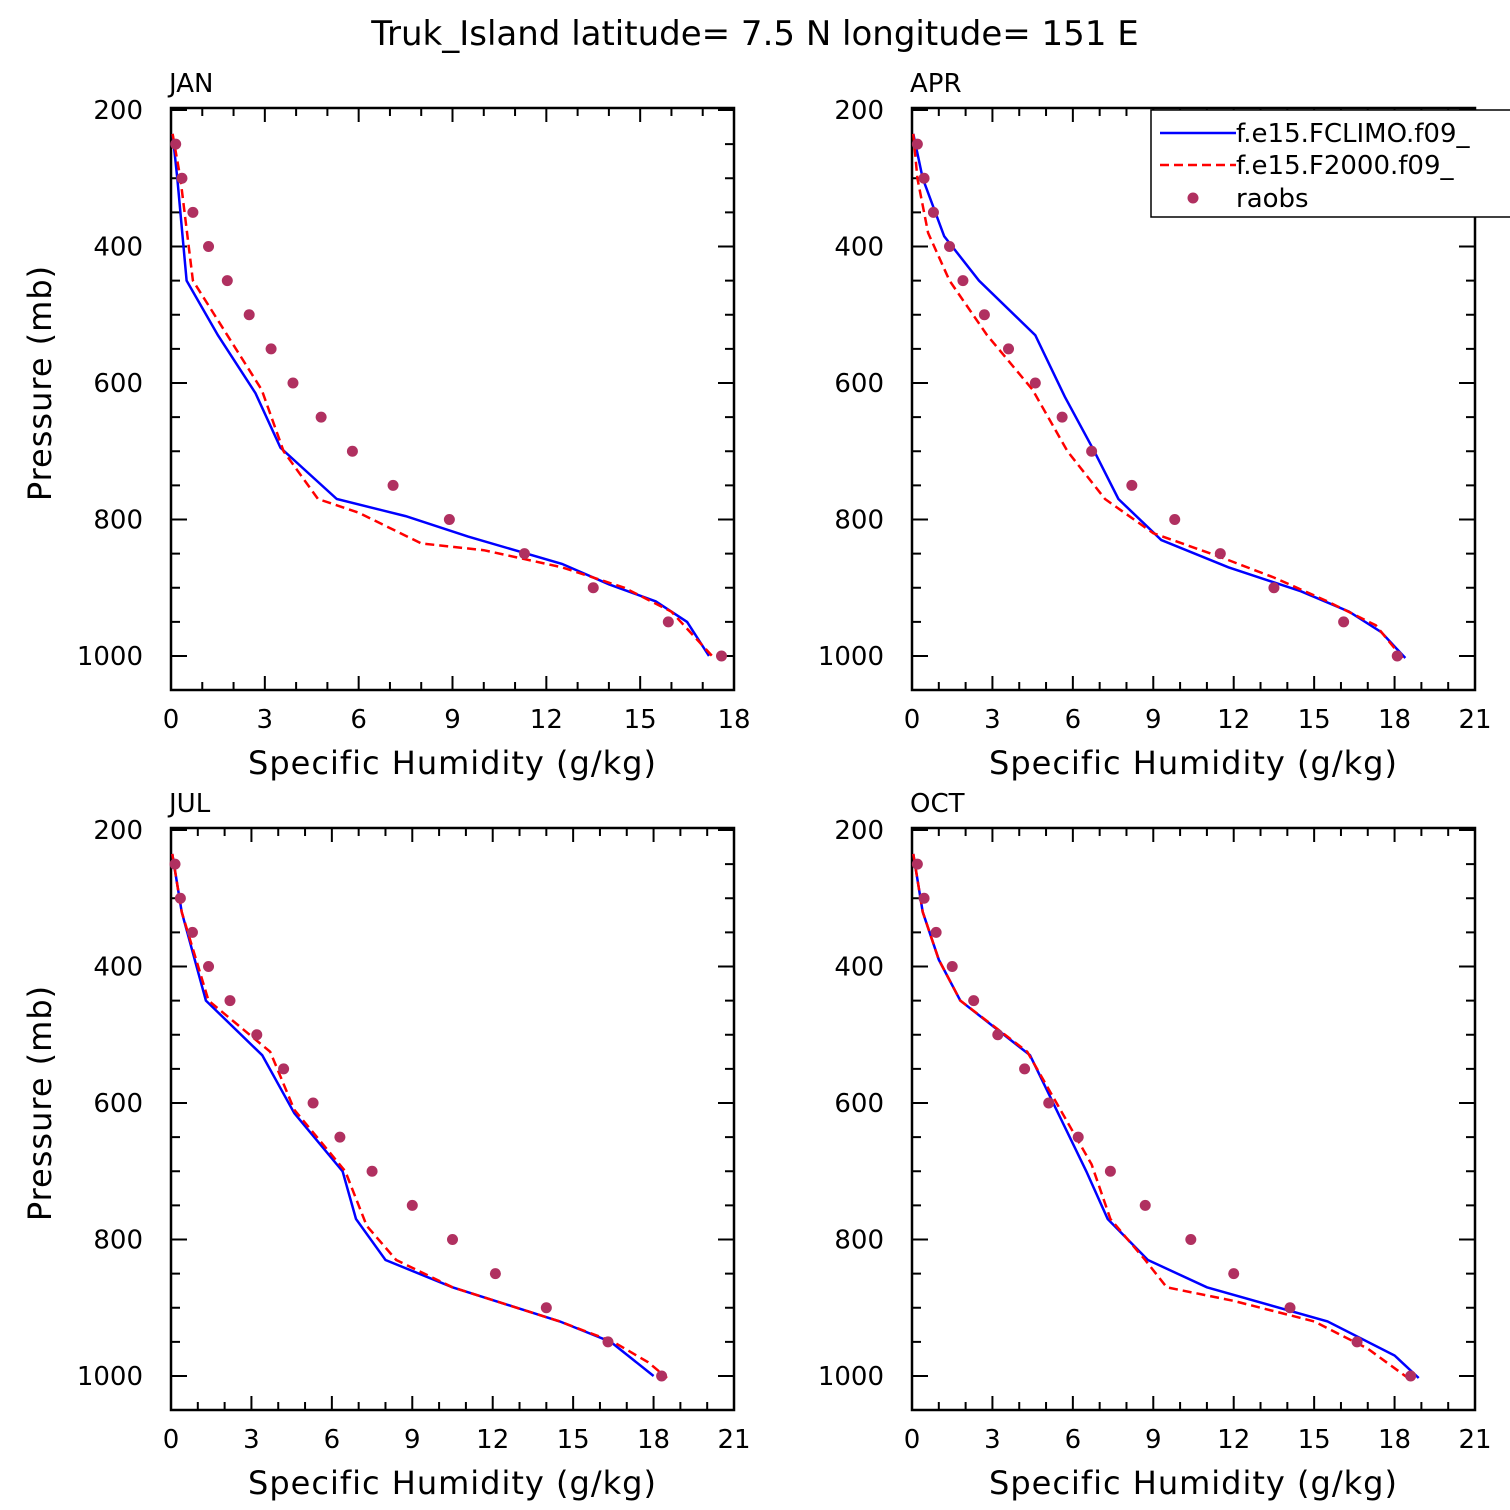 The image size is (1510, 1510). I want to click on panel-title: APR, so click(936, 84).